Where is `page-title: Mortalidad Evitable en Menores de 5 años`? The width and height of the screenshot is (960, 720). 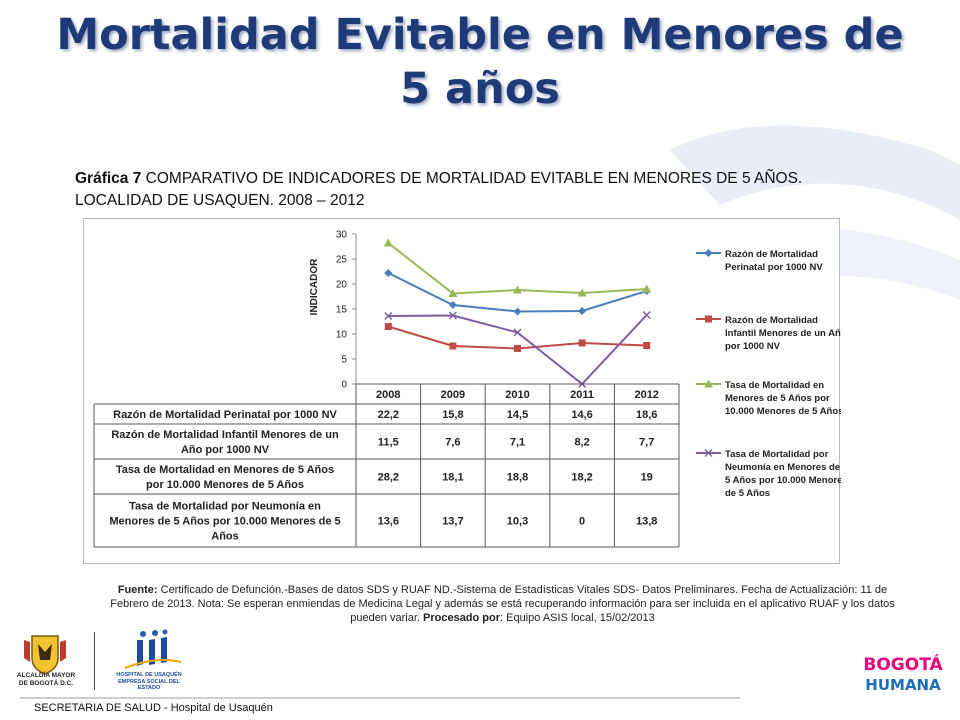 page-title: Mortalidad Evitable en Menores de 5 años is located at coordinates (480, 62).